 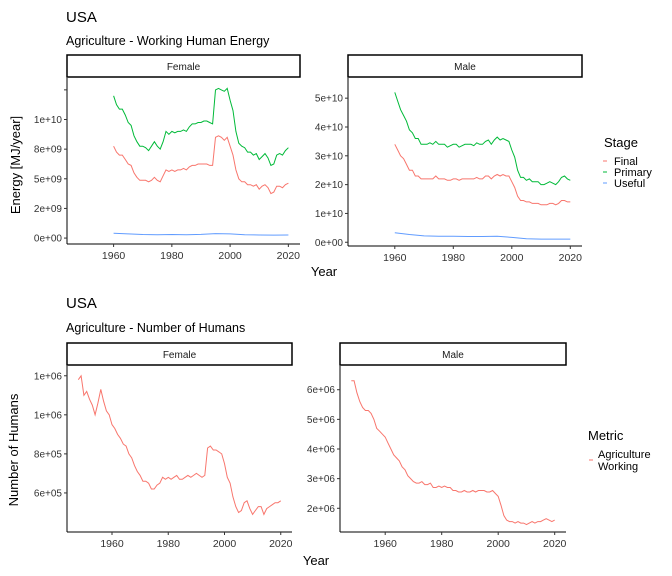 I want to click on legend-stage: Stage Final Primary Useful, so click(x=627, y=162).